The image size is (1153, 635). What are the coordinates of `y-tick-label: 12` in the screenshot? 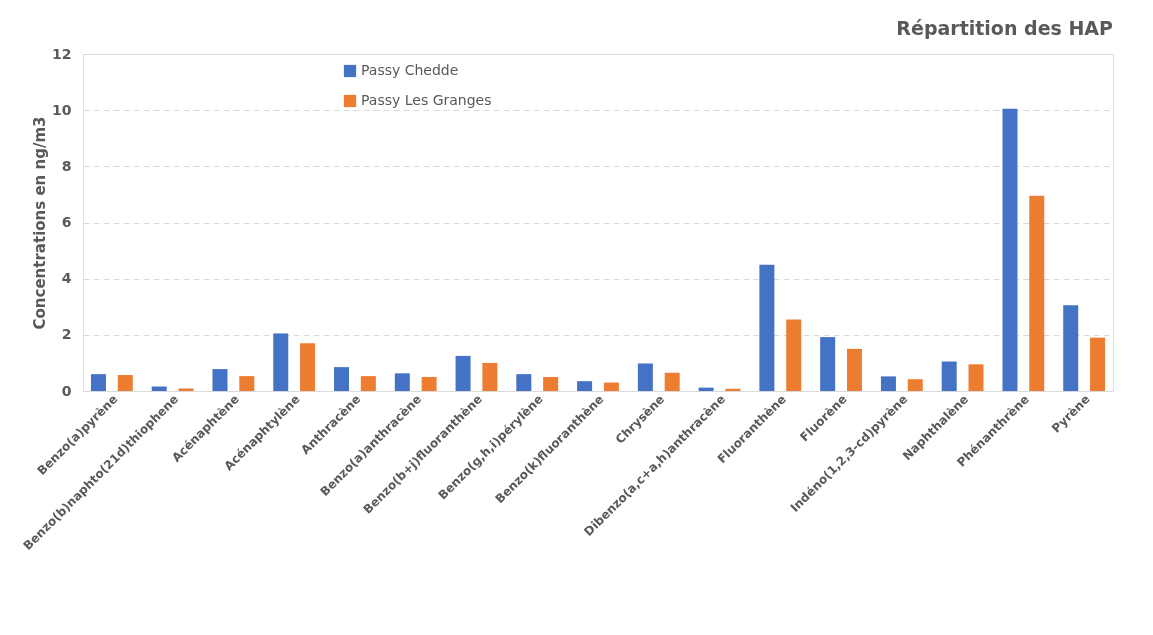 It's located at (62, 53).